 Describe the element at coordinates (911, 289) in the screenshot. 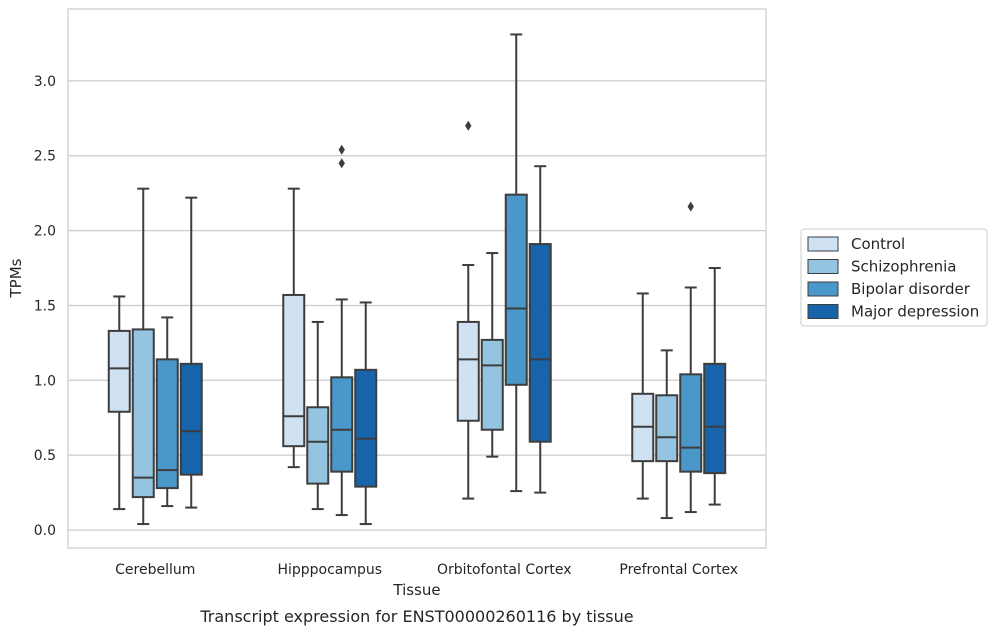

I see `legend-label: Bipolar disorder` at that location.